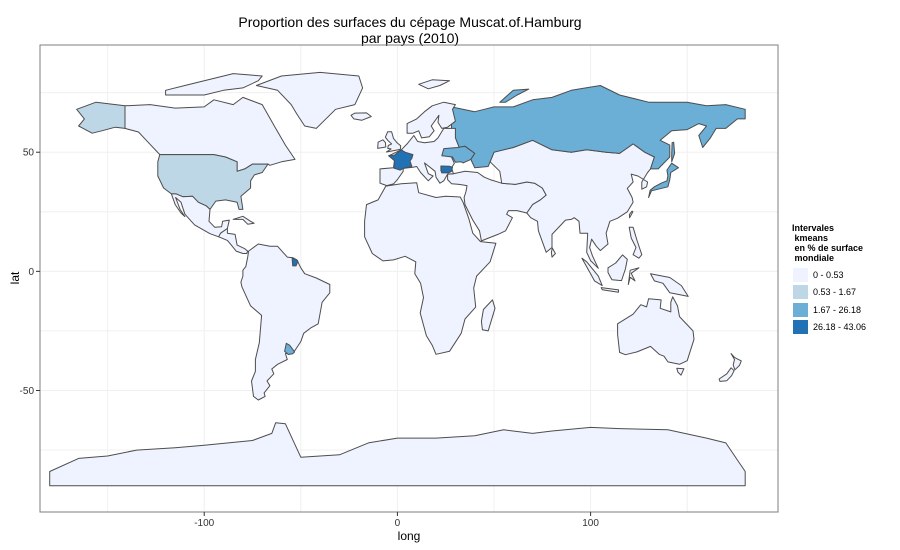 This screenshot has height=550, width=900. Describe the element at coordinates (835, 292) in the screenshot. I see `legend-label: 0.53 - 1.67` at that location.